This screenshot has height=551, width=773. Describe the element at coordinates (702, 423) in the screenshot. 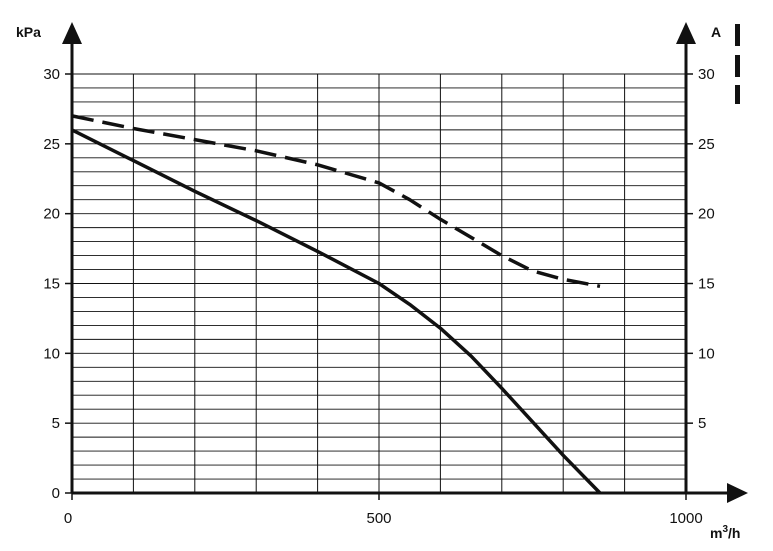

I see `right-tick-label: 5` at that location.